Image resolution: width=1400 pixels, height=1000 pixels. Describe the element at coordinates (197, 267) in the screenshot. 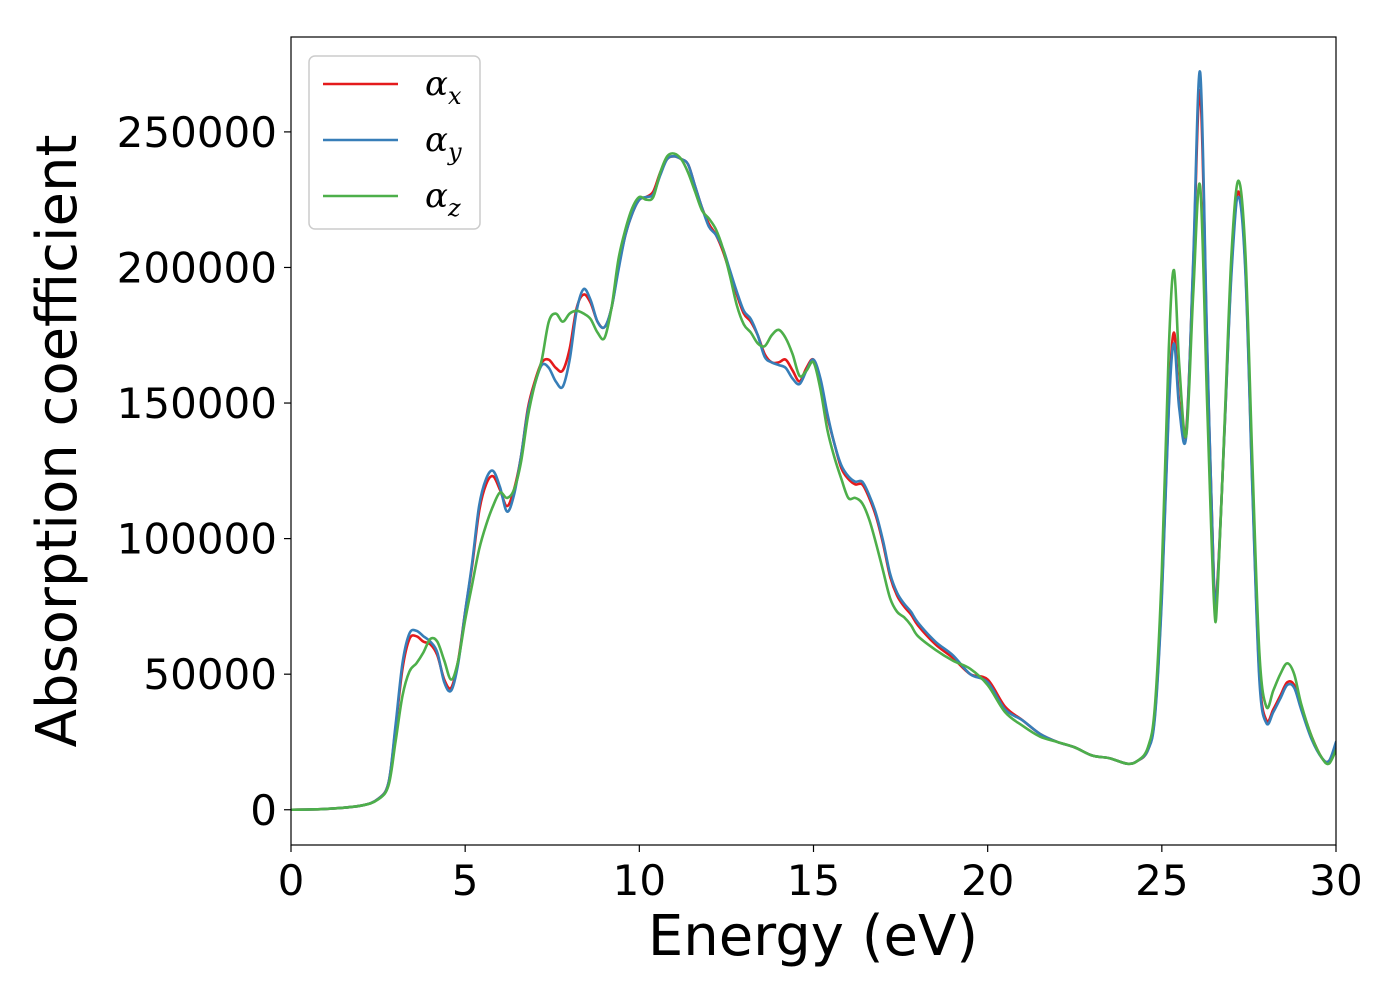

I see `y-tick-label: 200000` at that location.